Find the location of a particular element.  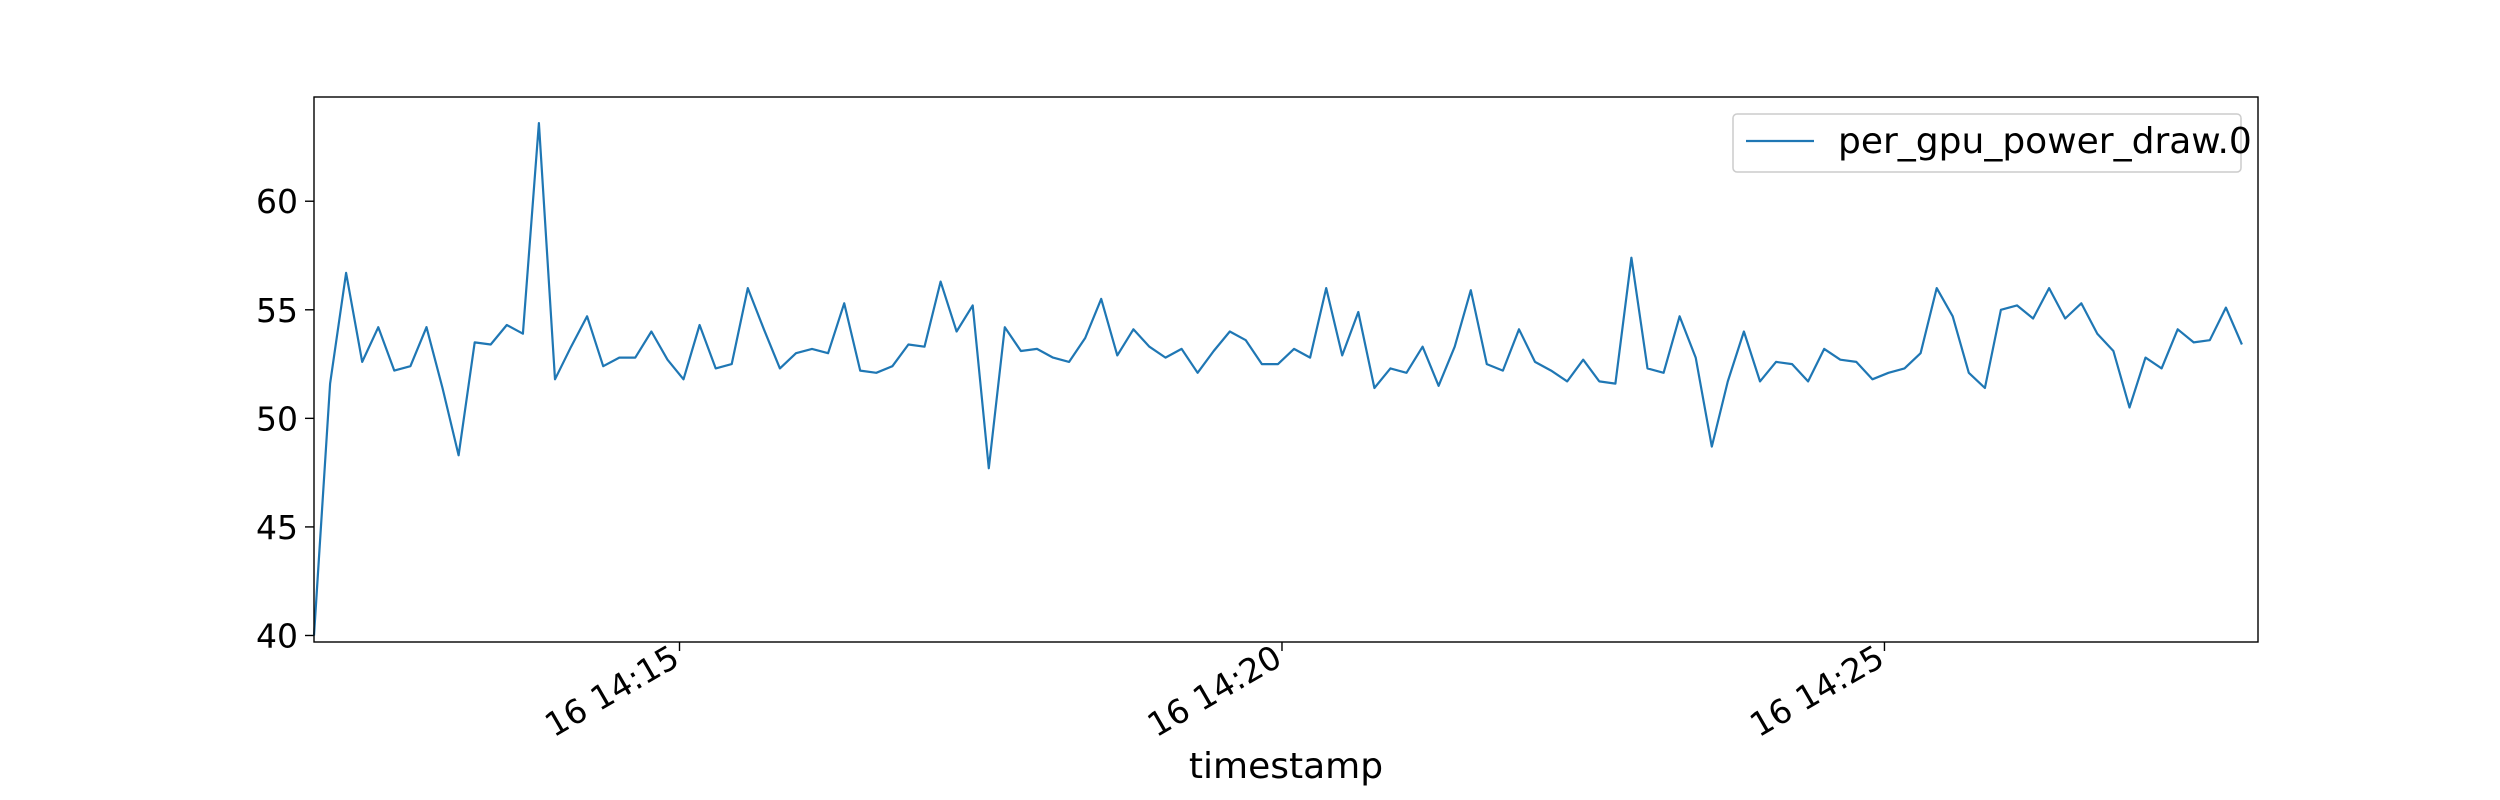

x-tick-label: 16 14:15 is located at coordinates (611, 691).